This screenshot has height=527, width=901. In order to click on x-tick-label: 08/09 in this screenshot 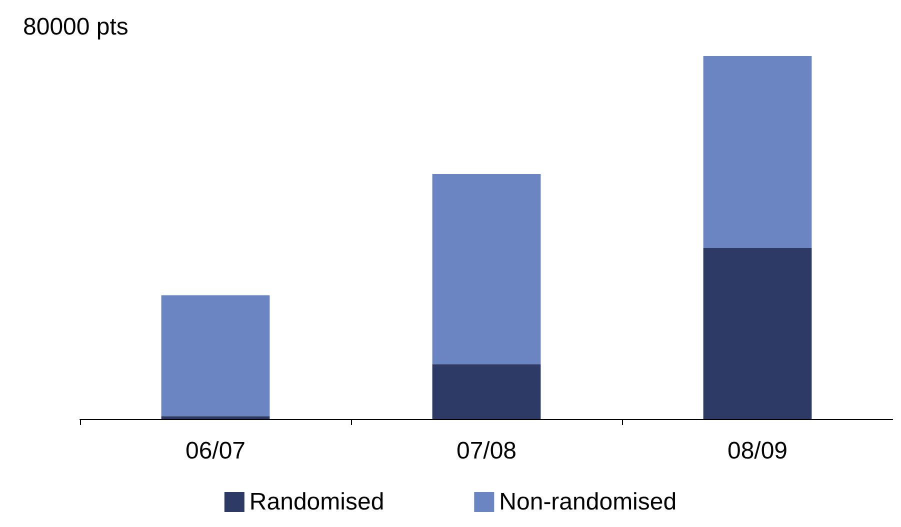, I will do `click(757, 451)`.